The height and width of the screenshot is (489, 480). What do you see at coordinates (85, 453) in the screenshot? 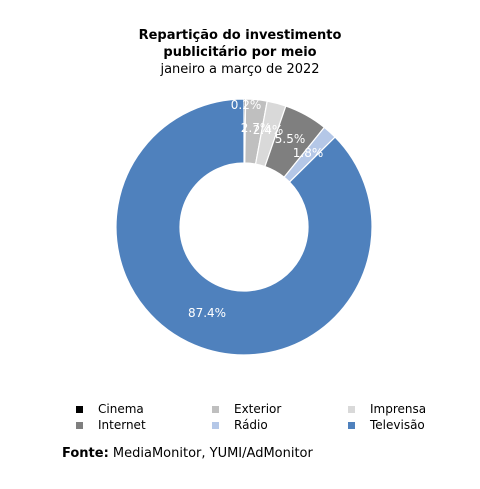
I see `source-label: Fonte:` at bounding box center [85, 453].